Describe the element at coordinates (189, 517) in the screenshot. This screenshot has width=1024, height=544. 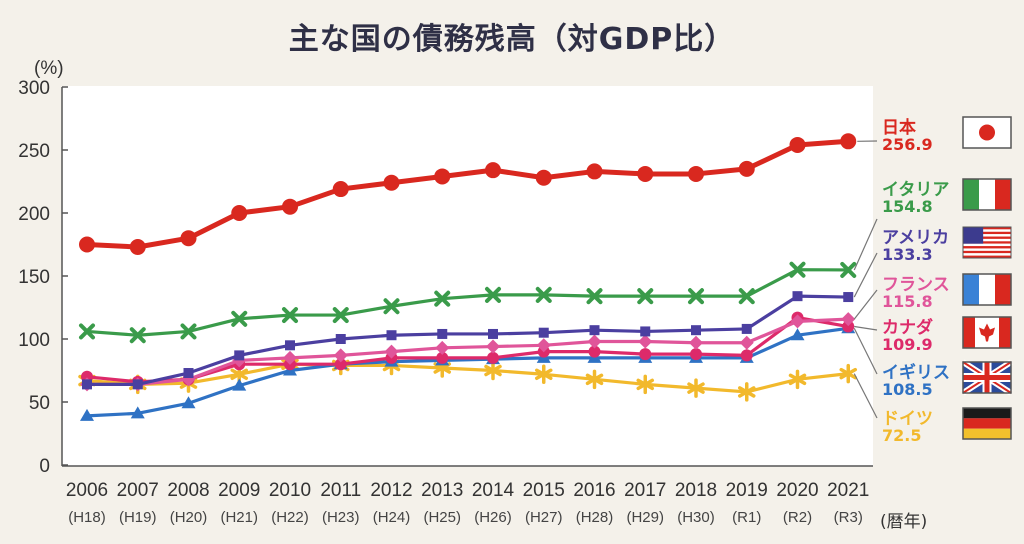
I see `x-tick-sublabel: (H20)` at that location.